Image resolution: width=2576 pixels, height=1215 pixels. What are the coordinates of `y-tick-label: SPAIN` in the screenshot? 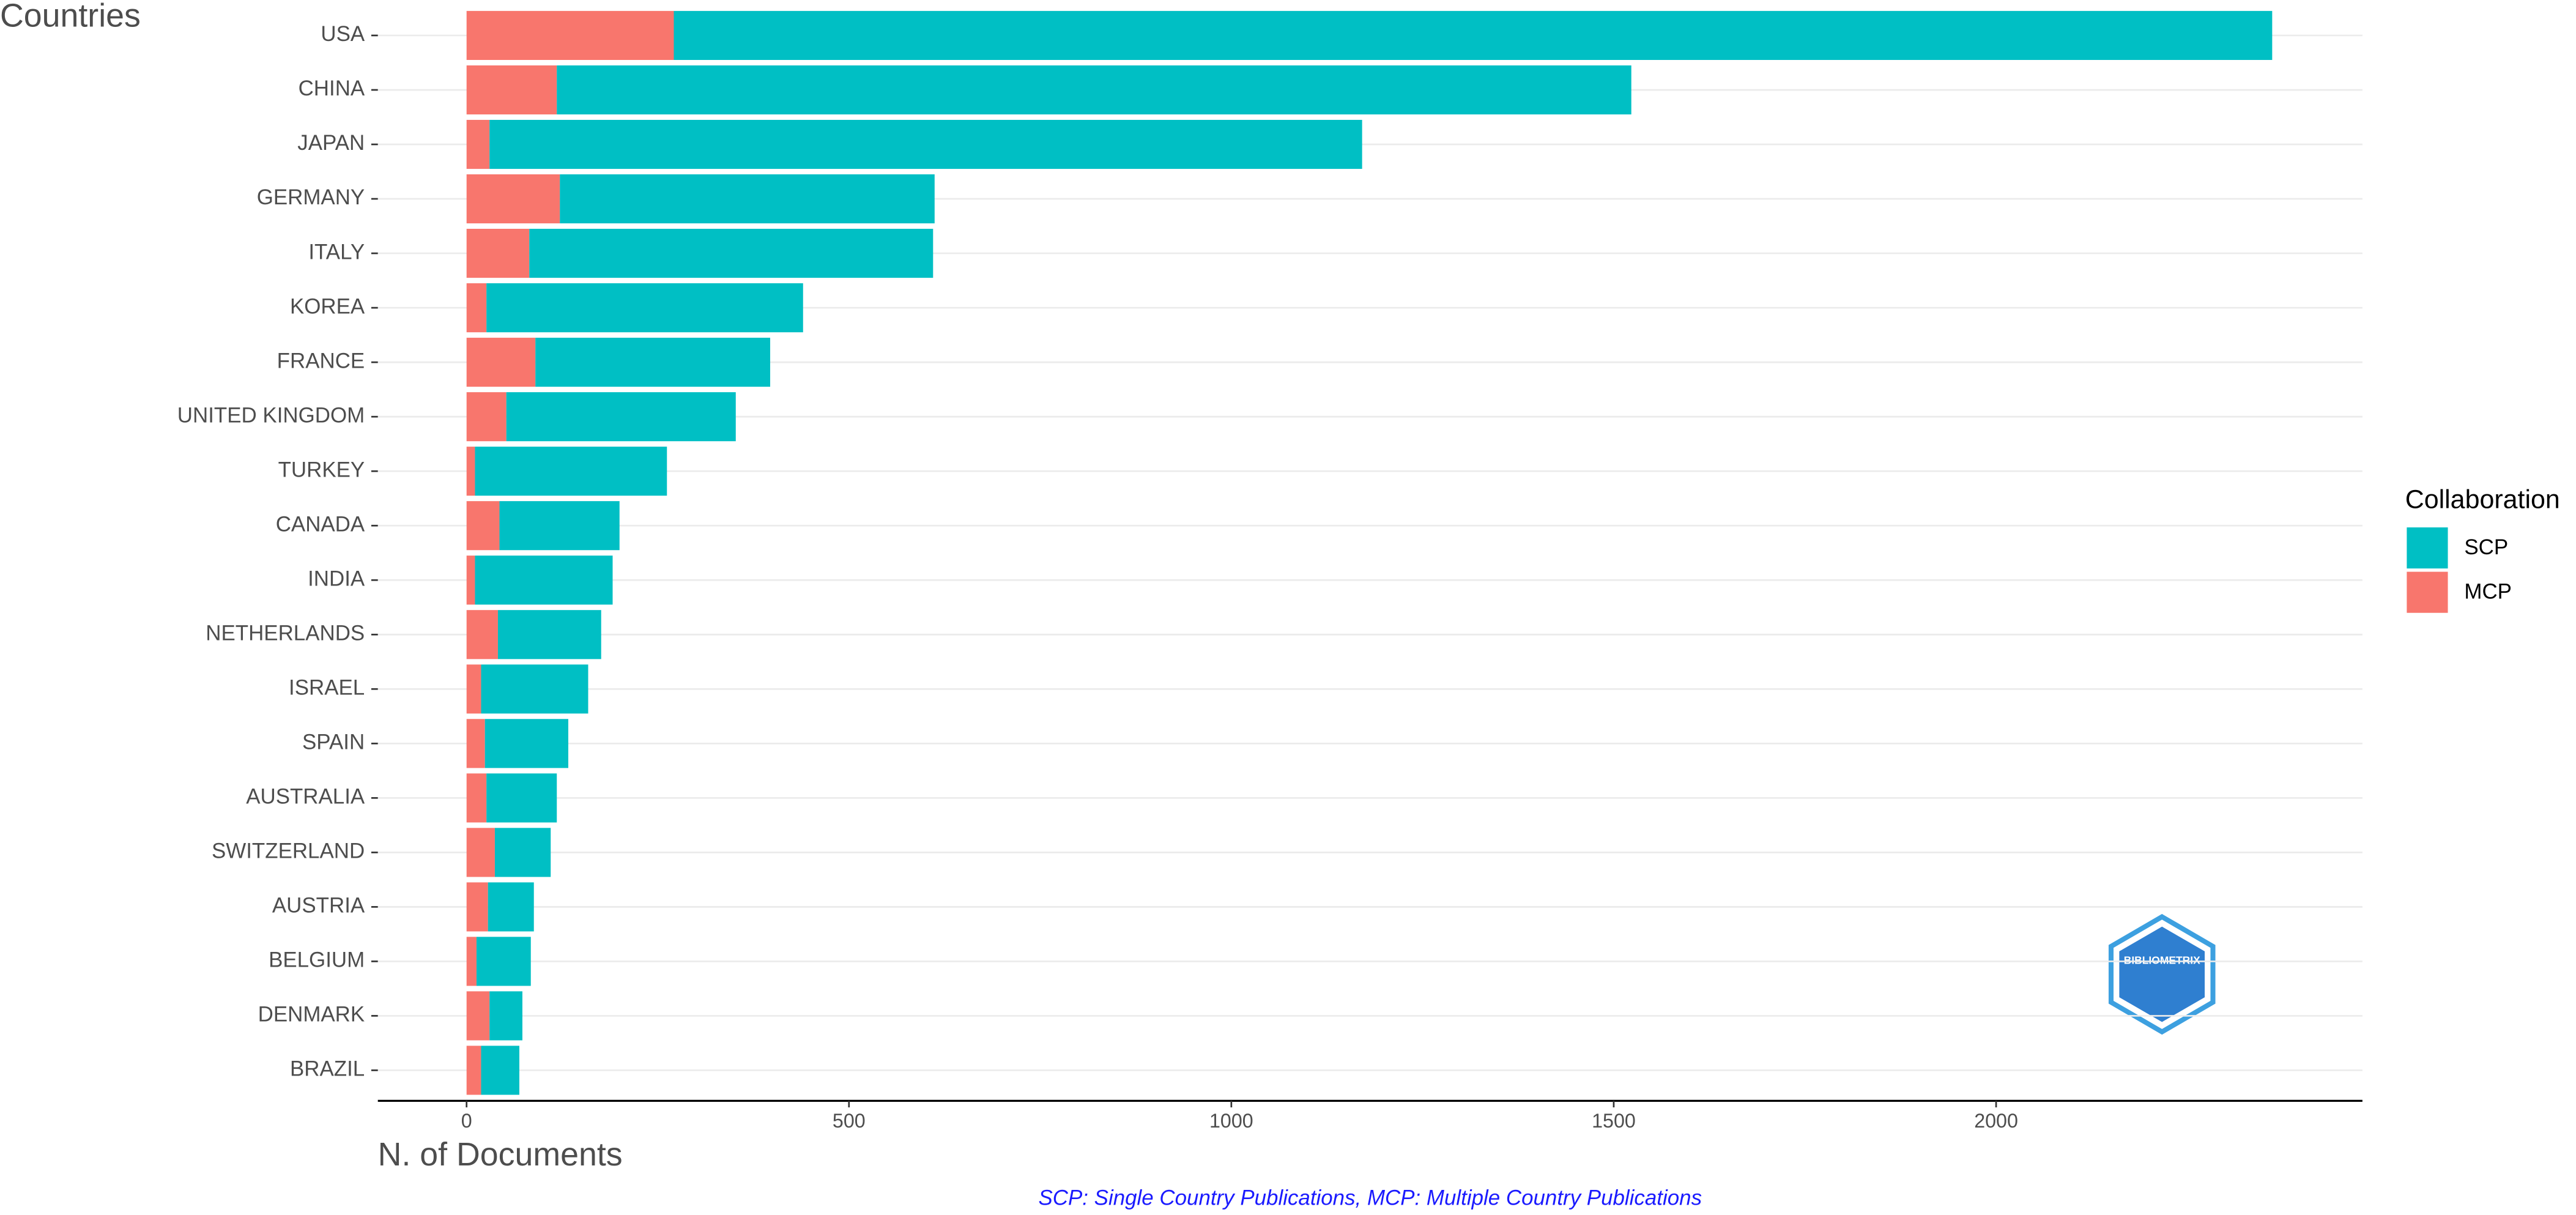 It's located at (333, 742).